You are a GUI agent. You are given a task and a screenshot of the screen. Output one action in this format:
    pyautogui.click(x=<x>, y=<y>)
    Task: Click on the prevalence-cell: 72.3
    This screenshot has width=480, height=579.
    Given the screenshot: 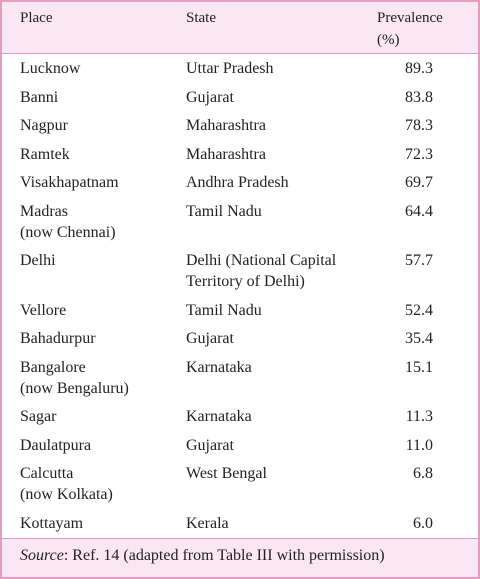 What is the action you would take?
    pyautogui.click(x=419, y=154)
    